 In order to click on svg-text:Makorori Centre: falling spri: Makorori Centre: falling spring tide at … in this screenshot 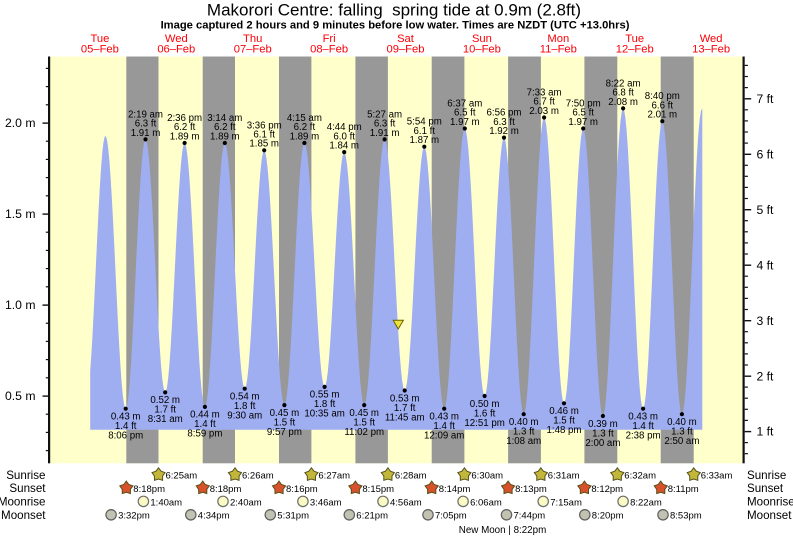, I will do `click(394, 10)`.